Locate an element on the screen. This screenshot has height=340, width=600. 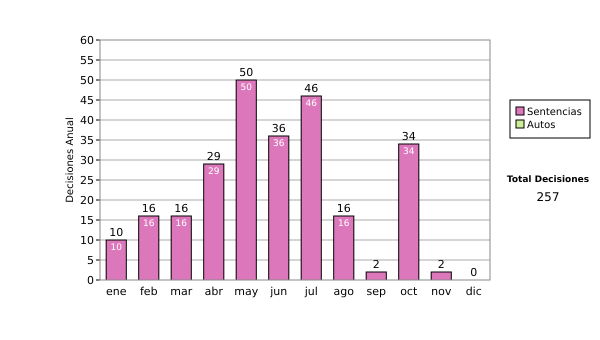
data-label: 34 is located at coordinates (409, 152).